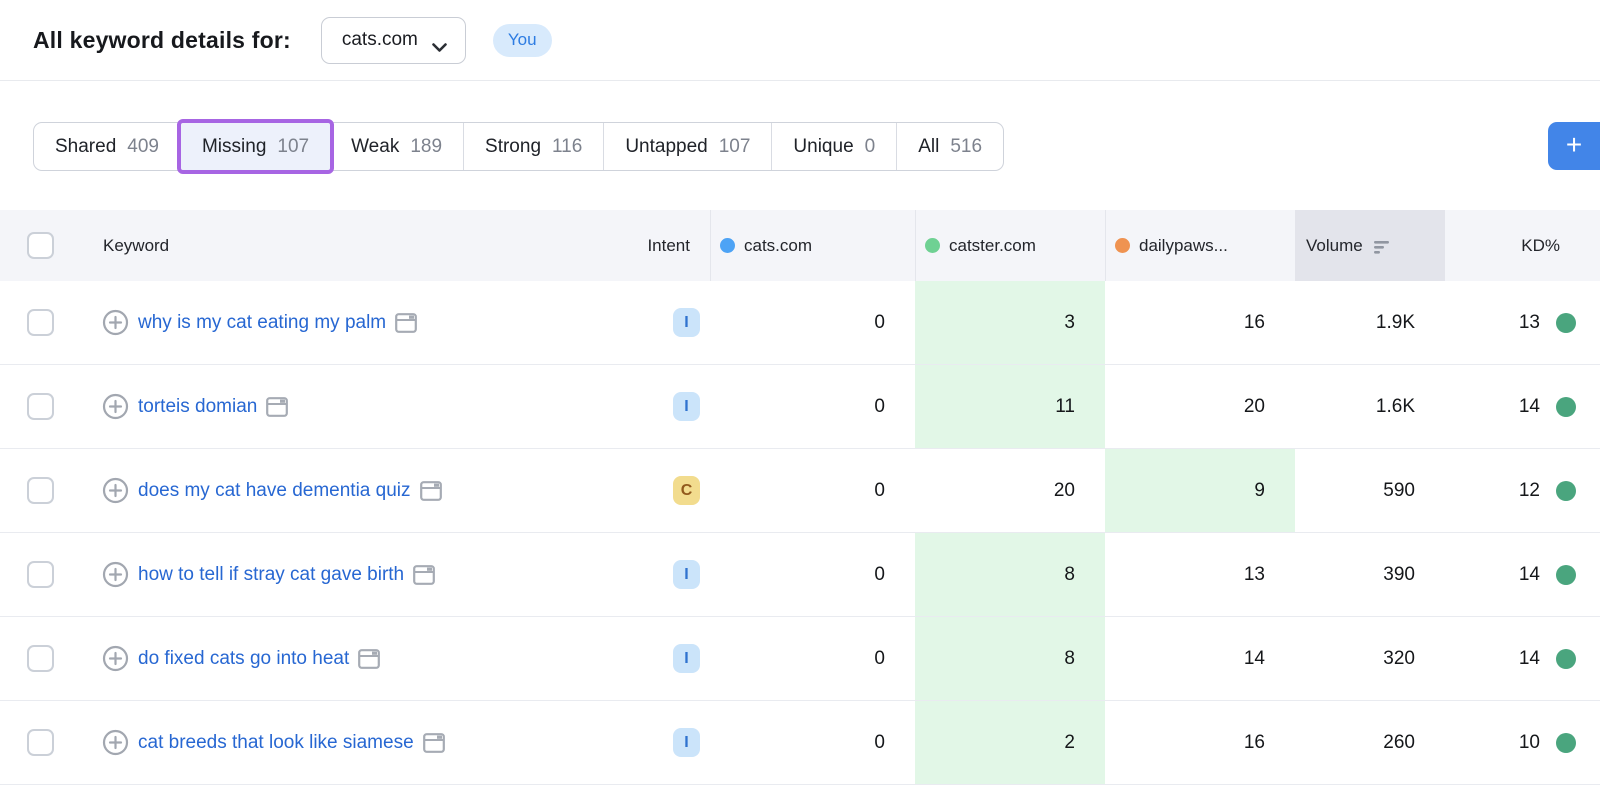  I want to click on column-header-cats-com: cats.com, so click(812, 245).